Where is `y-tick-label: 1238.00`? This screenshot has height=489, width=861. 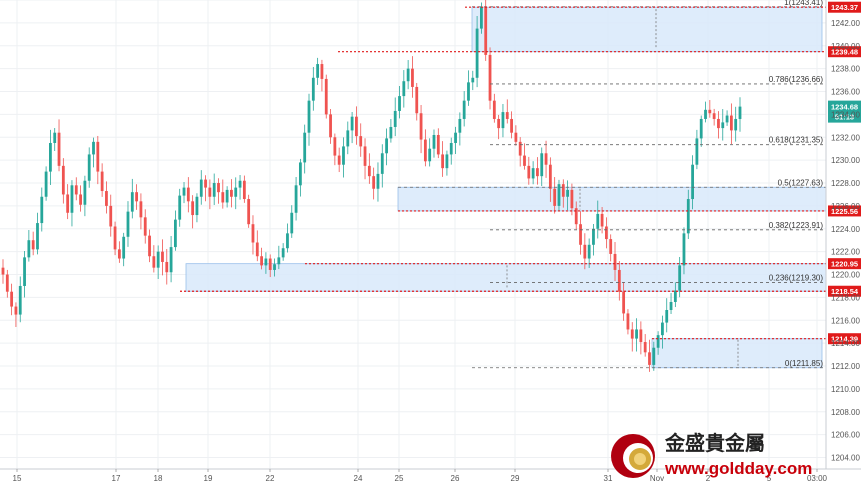
y-tick-label: 1238.00 is located at coordinates (845, 69).